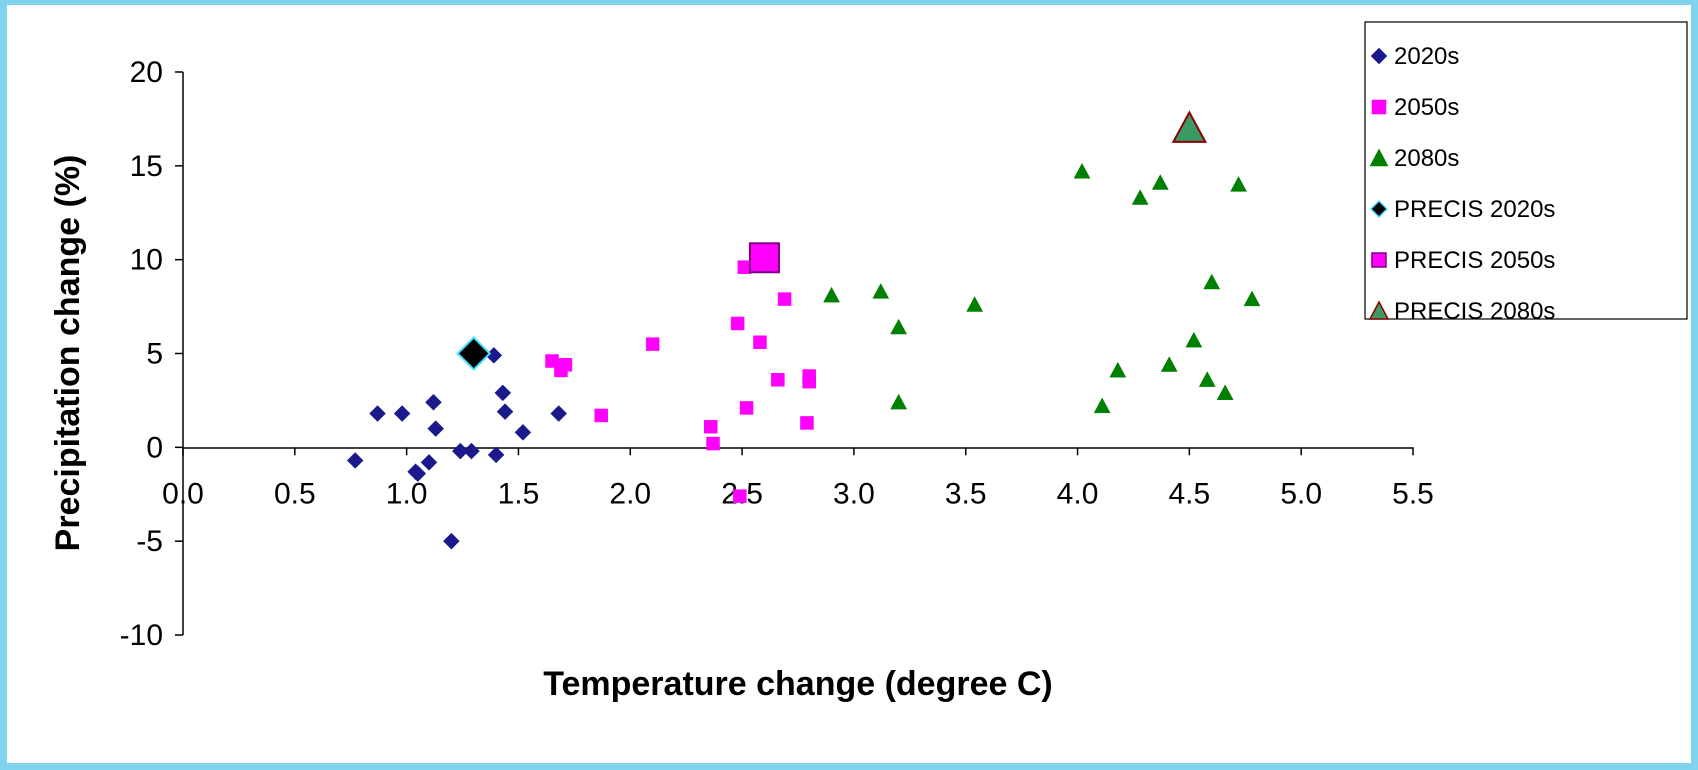 The image size is (1698, 770). Describe the element at coordinates (798, 684) in the screenshot. I see `x-axis-label: Temperature change (degree C)` at that location.